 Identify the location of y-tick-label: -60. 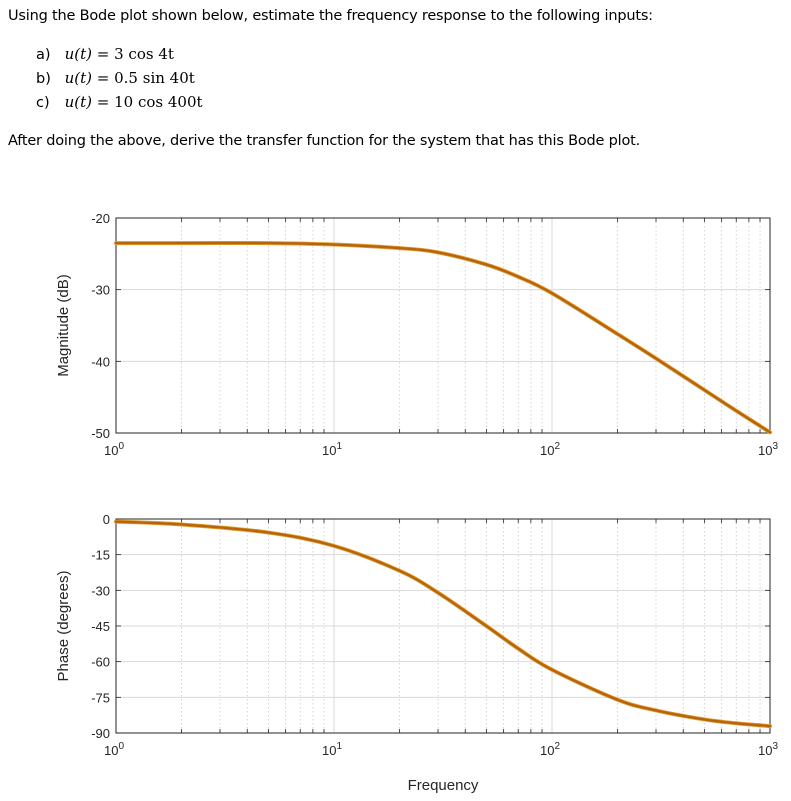
(100, 662).